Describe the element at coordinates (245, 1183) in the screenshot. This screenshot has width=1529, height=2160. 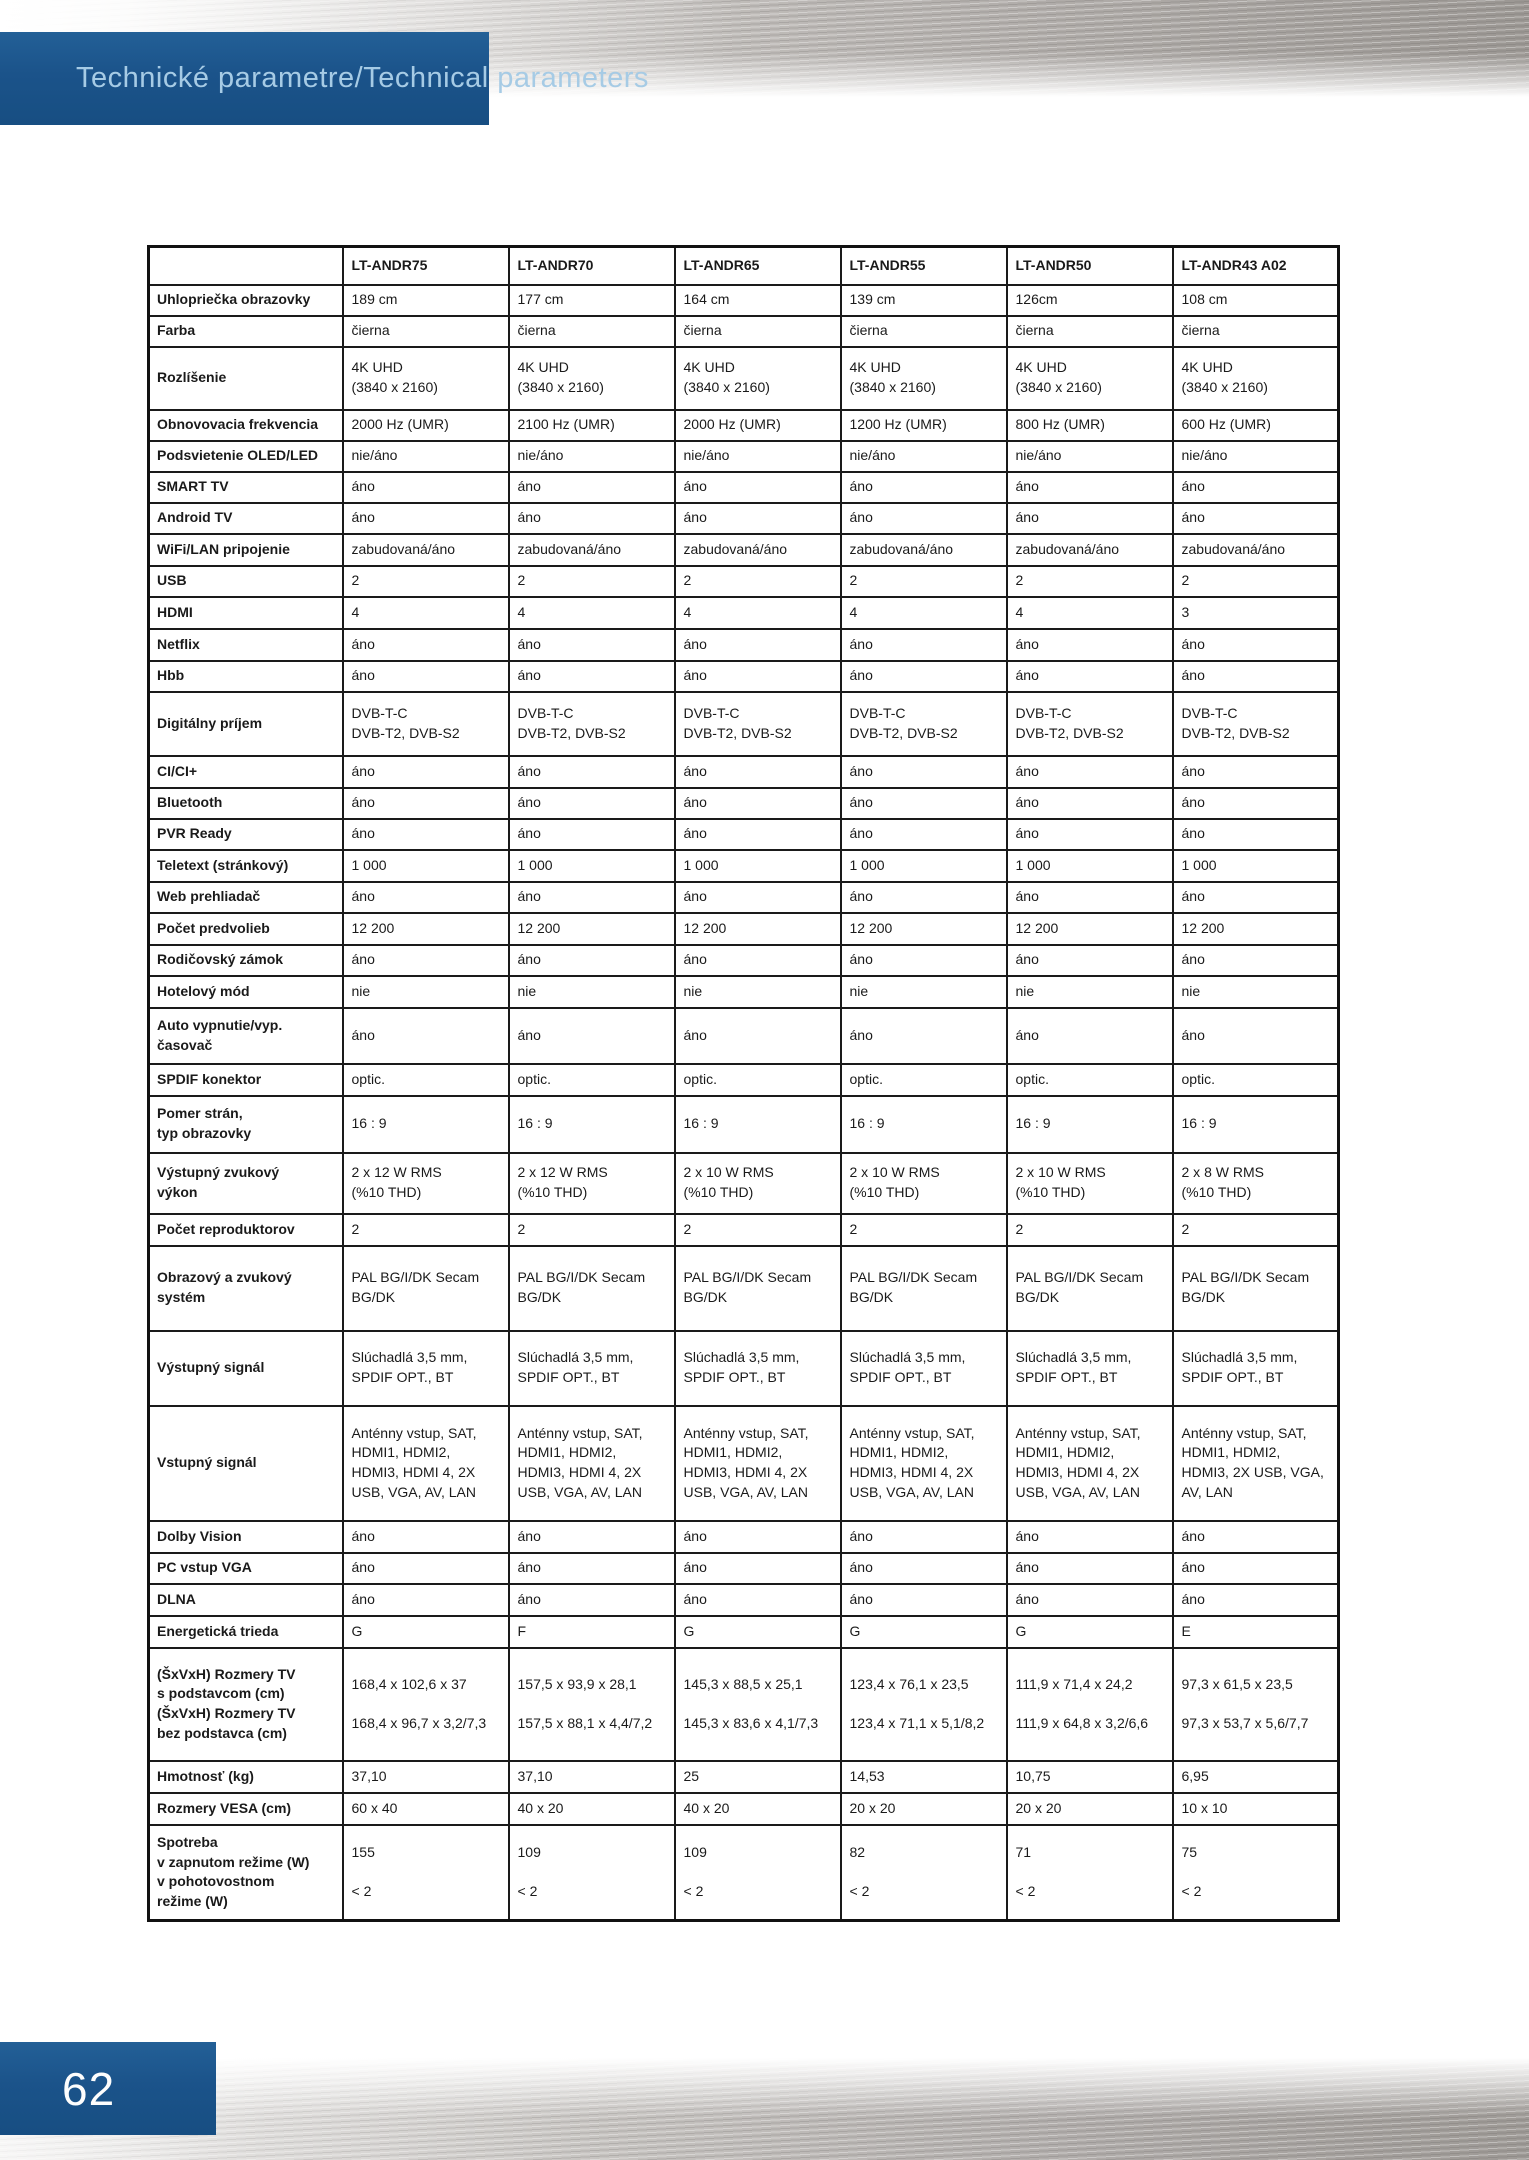
I see `row-label-cell: Výstupný zvukový výkon` at that location.